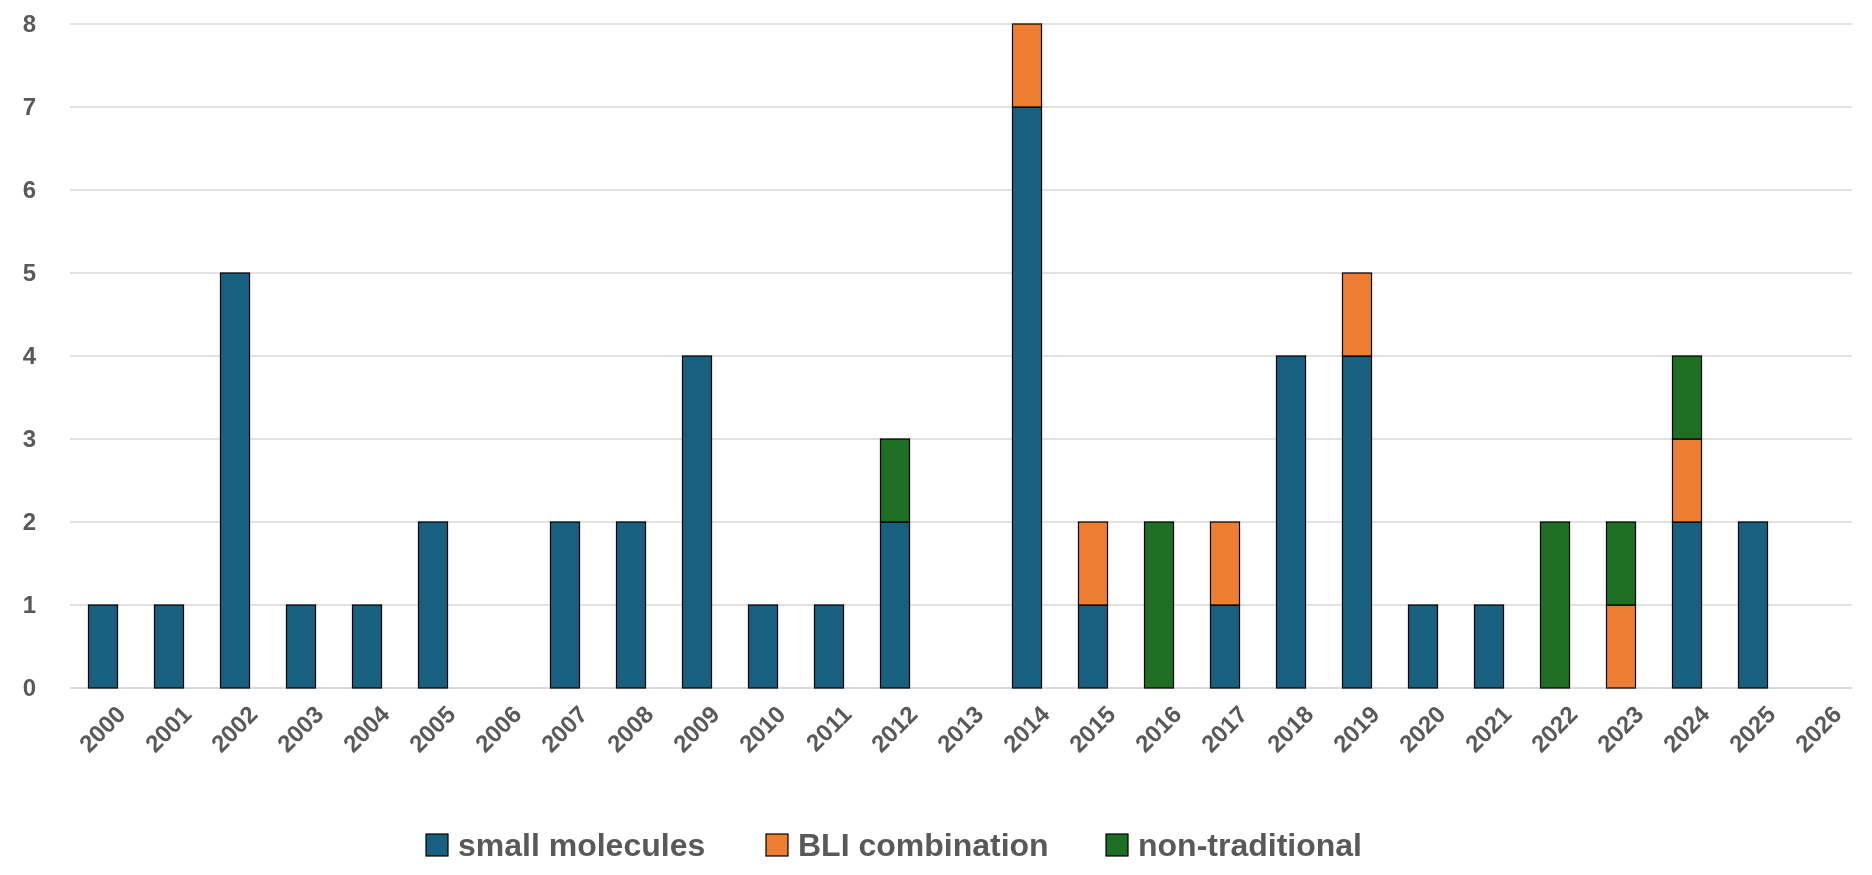 The width and height of the screenshot is (1872, 875). Describe the element at coordinates (29, 190) in the screenshot. I see `y-tick-label: 6` at that location.